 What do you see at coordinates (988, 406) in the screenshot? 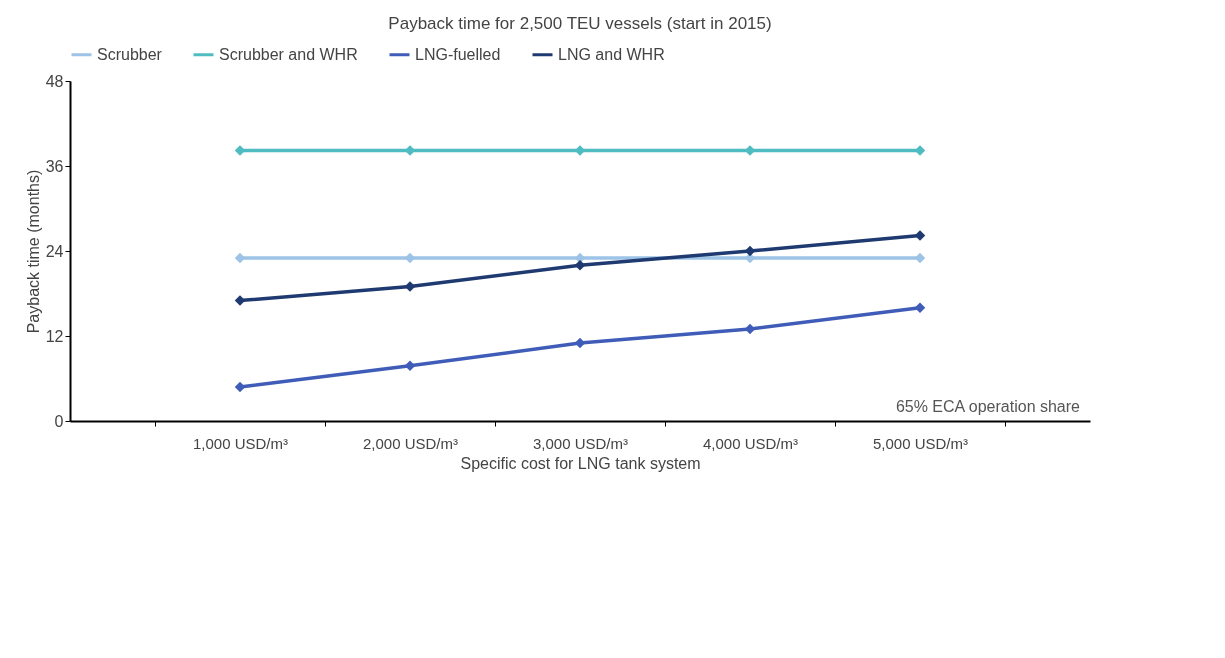
I see `annotation: 65% ECA operation share` at bounding box center [988, 406].